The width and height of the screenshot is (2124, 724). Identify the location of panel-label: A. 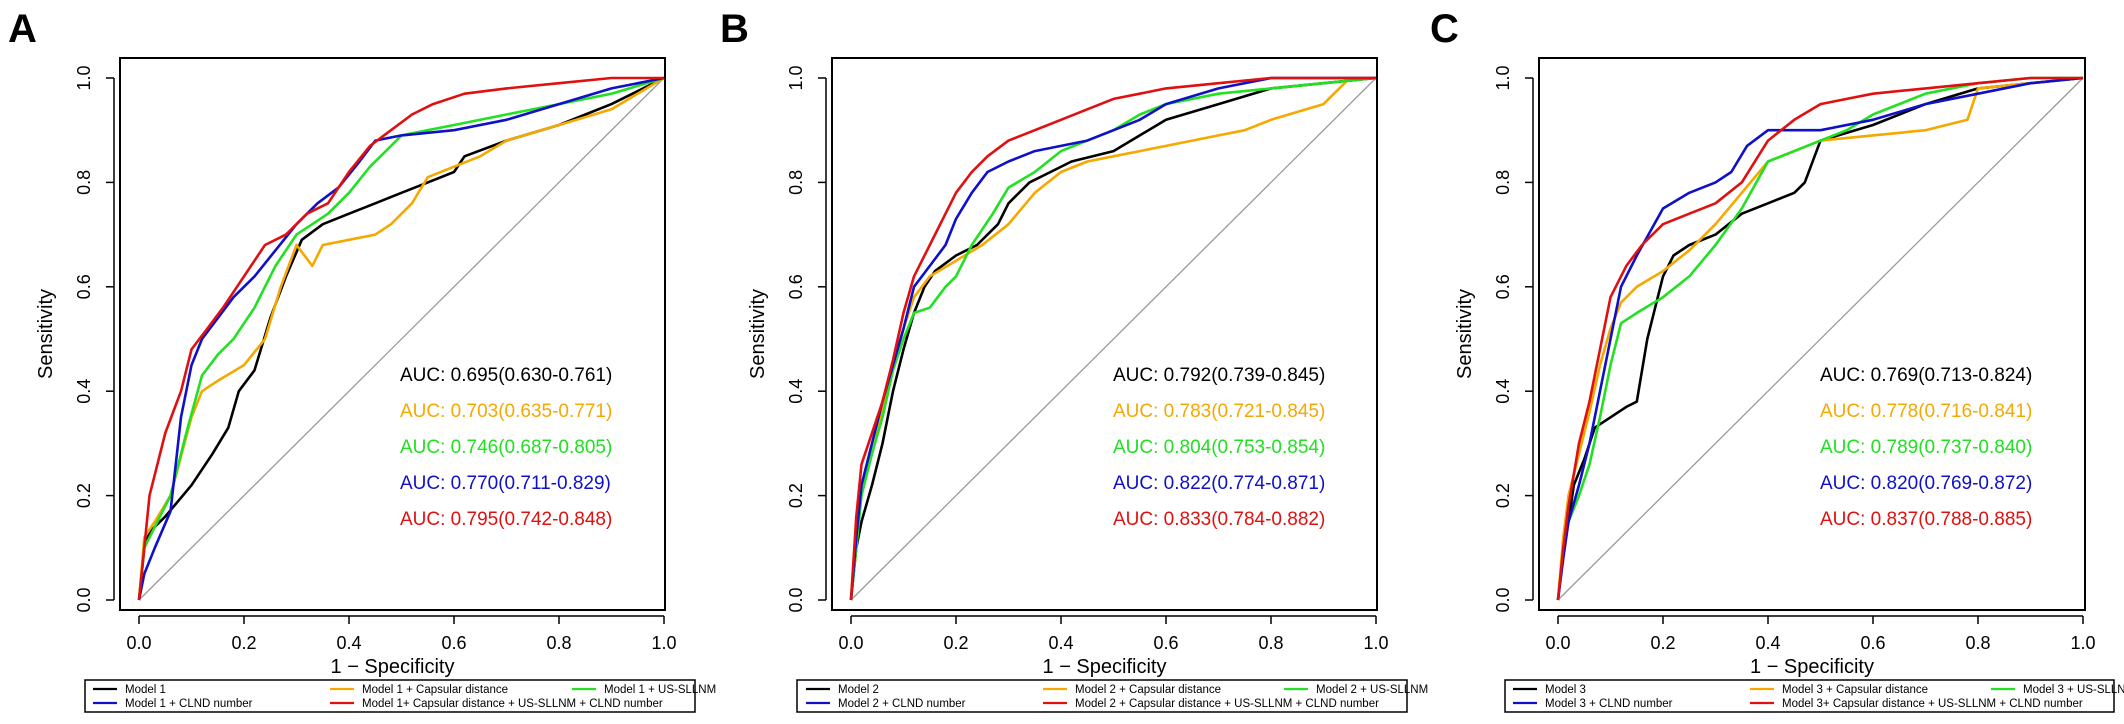
(22, 29).